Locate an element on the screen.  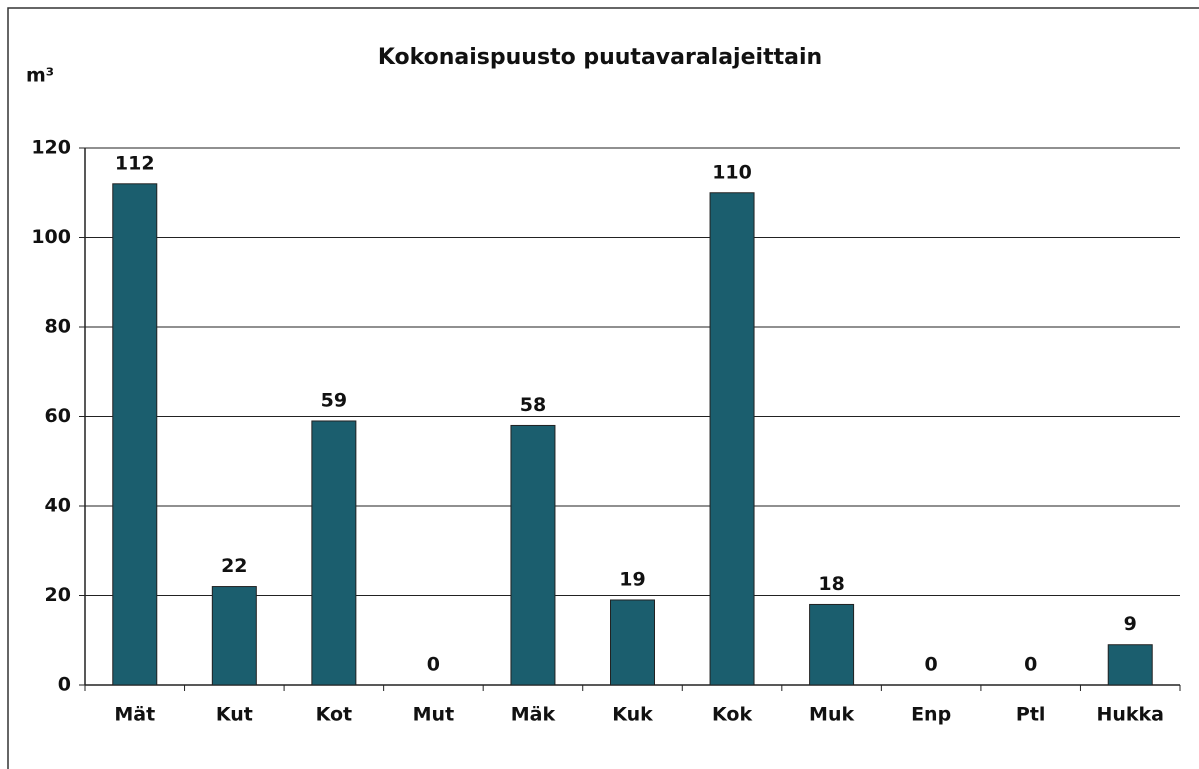
data-label: 22 is located at coordinates (234, 566).